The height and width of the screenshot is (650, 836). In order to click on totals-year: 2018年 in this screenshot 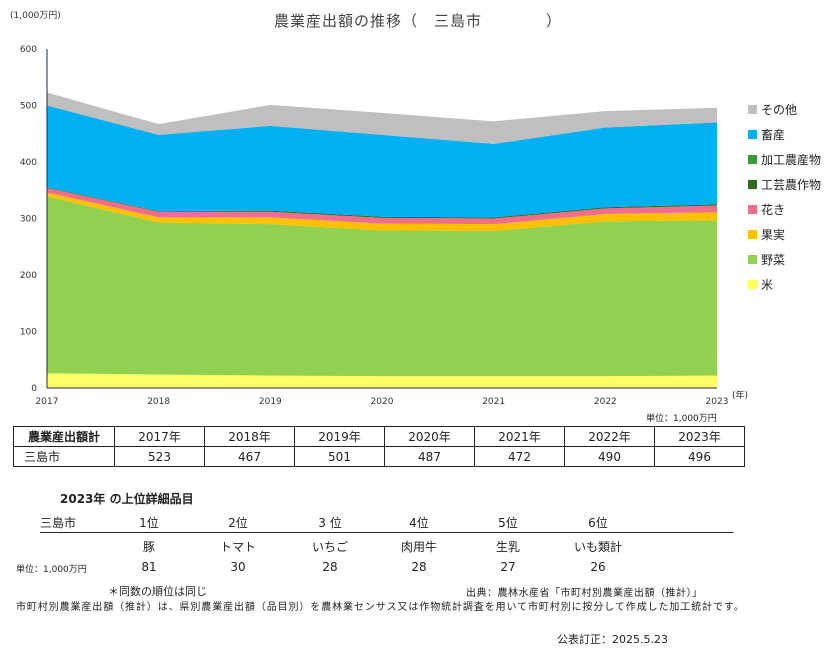, I will do `click(249, 436)`.